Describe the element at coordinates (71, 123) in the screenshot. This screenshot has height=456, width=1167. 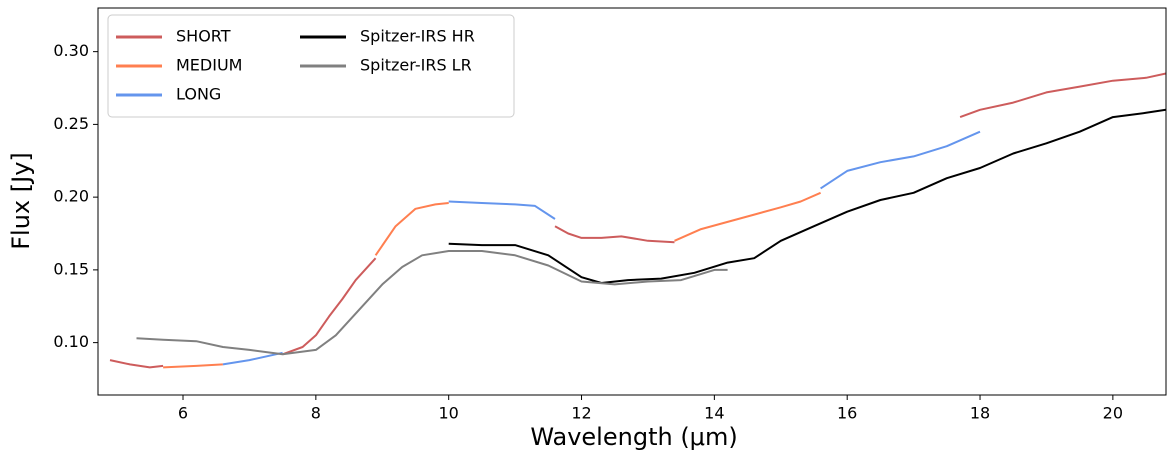
I see `y-tick-label: 0.25` at that location.